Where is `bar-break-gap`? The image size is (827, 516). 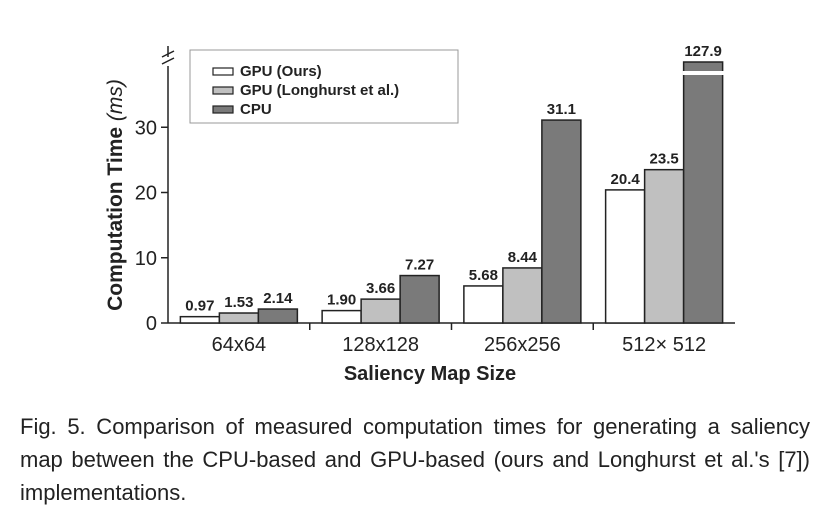 bar-break-gap is located at coordinates (703, 73).